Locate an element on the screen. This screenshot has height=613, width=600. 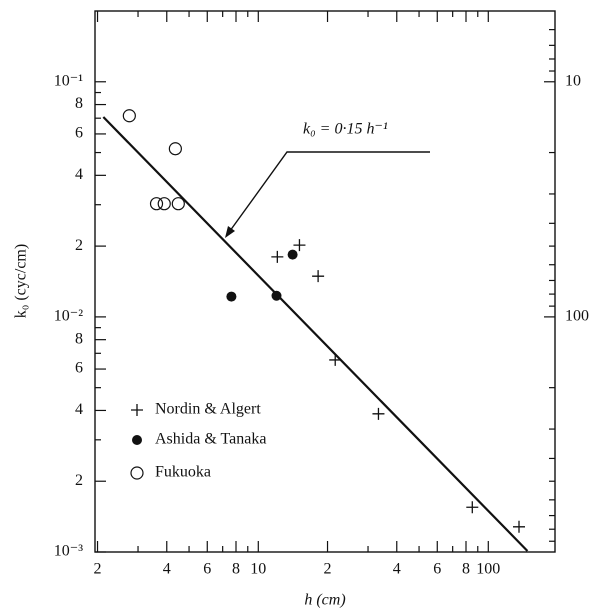
y-tick-label: 10⁻³ is located at coordinates (68, 551).